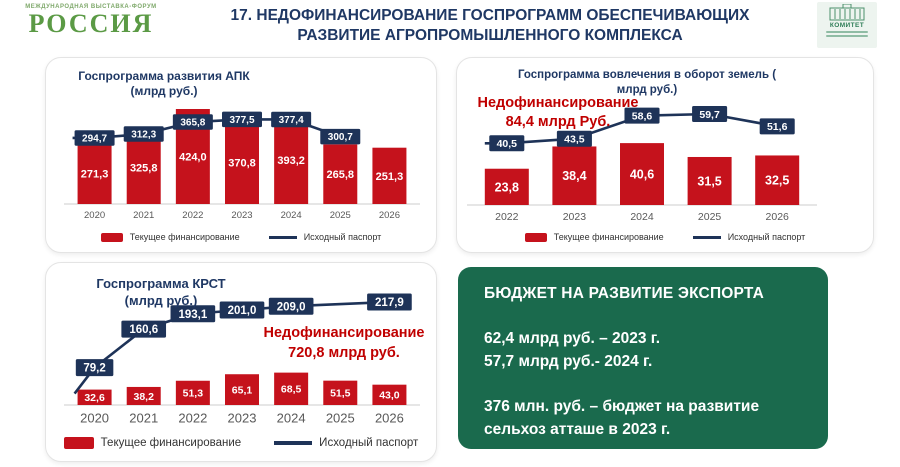  What do you see at coordinates (143, 418) in the screenshot?
I see `x-axis-label: 2021` at bounding box center [143, 418].